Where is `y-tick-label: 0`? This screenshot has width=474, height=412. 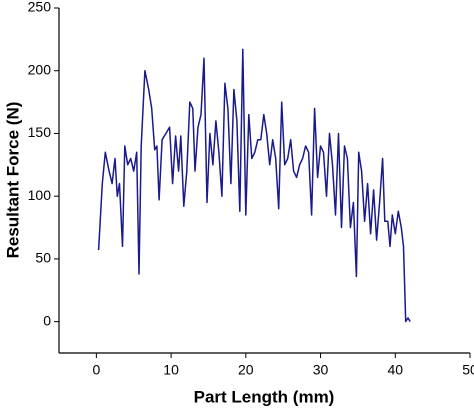
y-tick-label: 0 is located at coordinates (47, 320).